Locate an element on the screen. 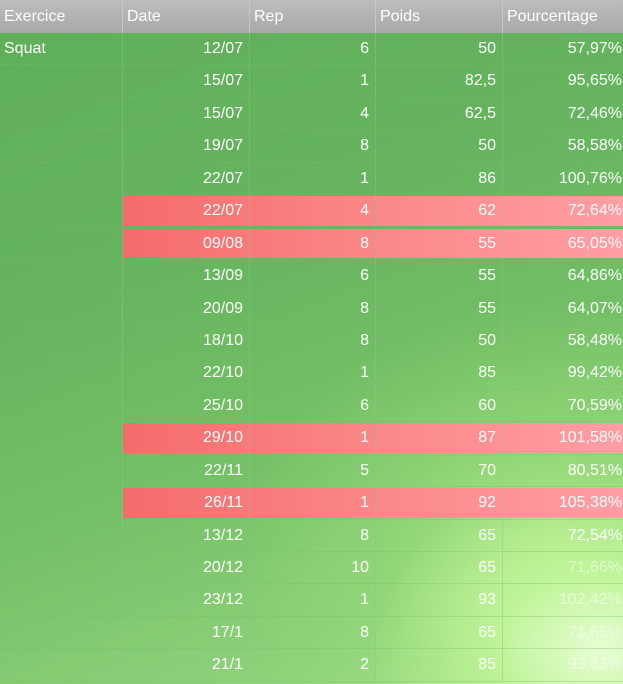 The width and height of the screenshot is (623, 684). cell-date: 25/10 is located at coordinates (186, 405).